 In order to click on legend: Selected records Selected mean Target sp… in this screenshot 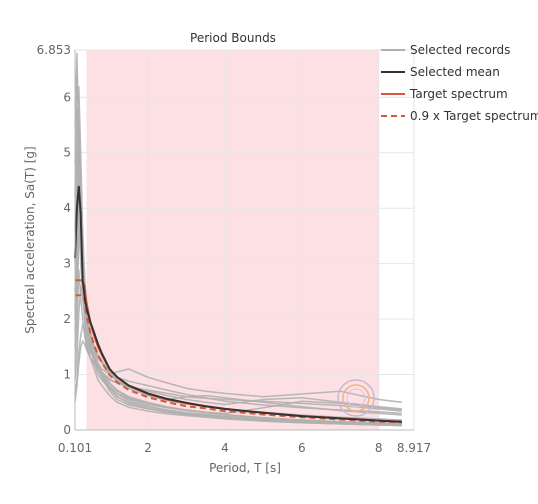, I will do `click(459, 83)`.